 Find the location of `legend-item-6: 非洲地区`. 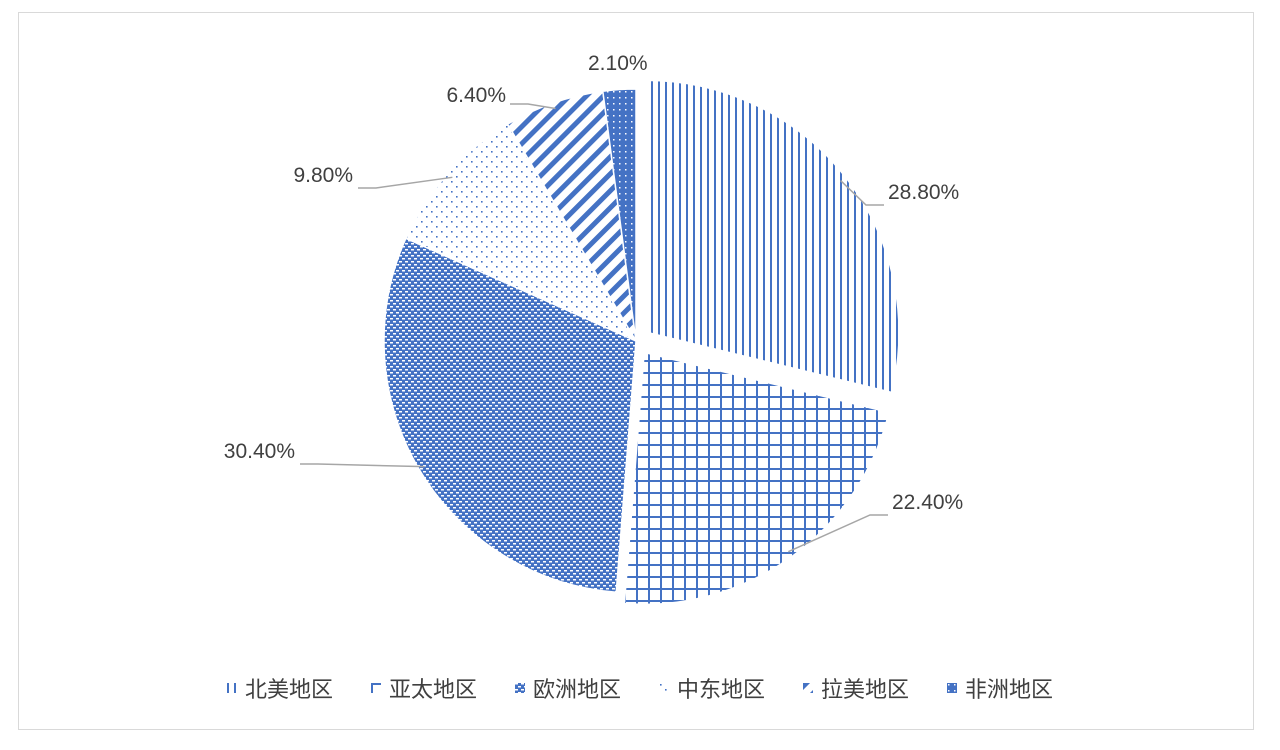

legend-item-6: 非洲地区 is located at coordinates (1000, 688).